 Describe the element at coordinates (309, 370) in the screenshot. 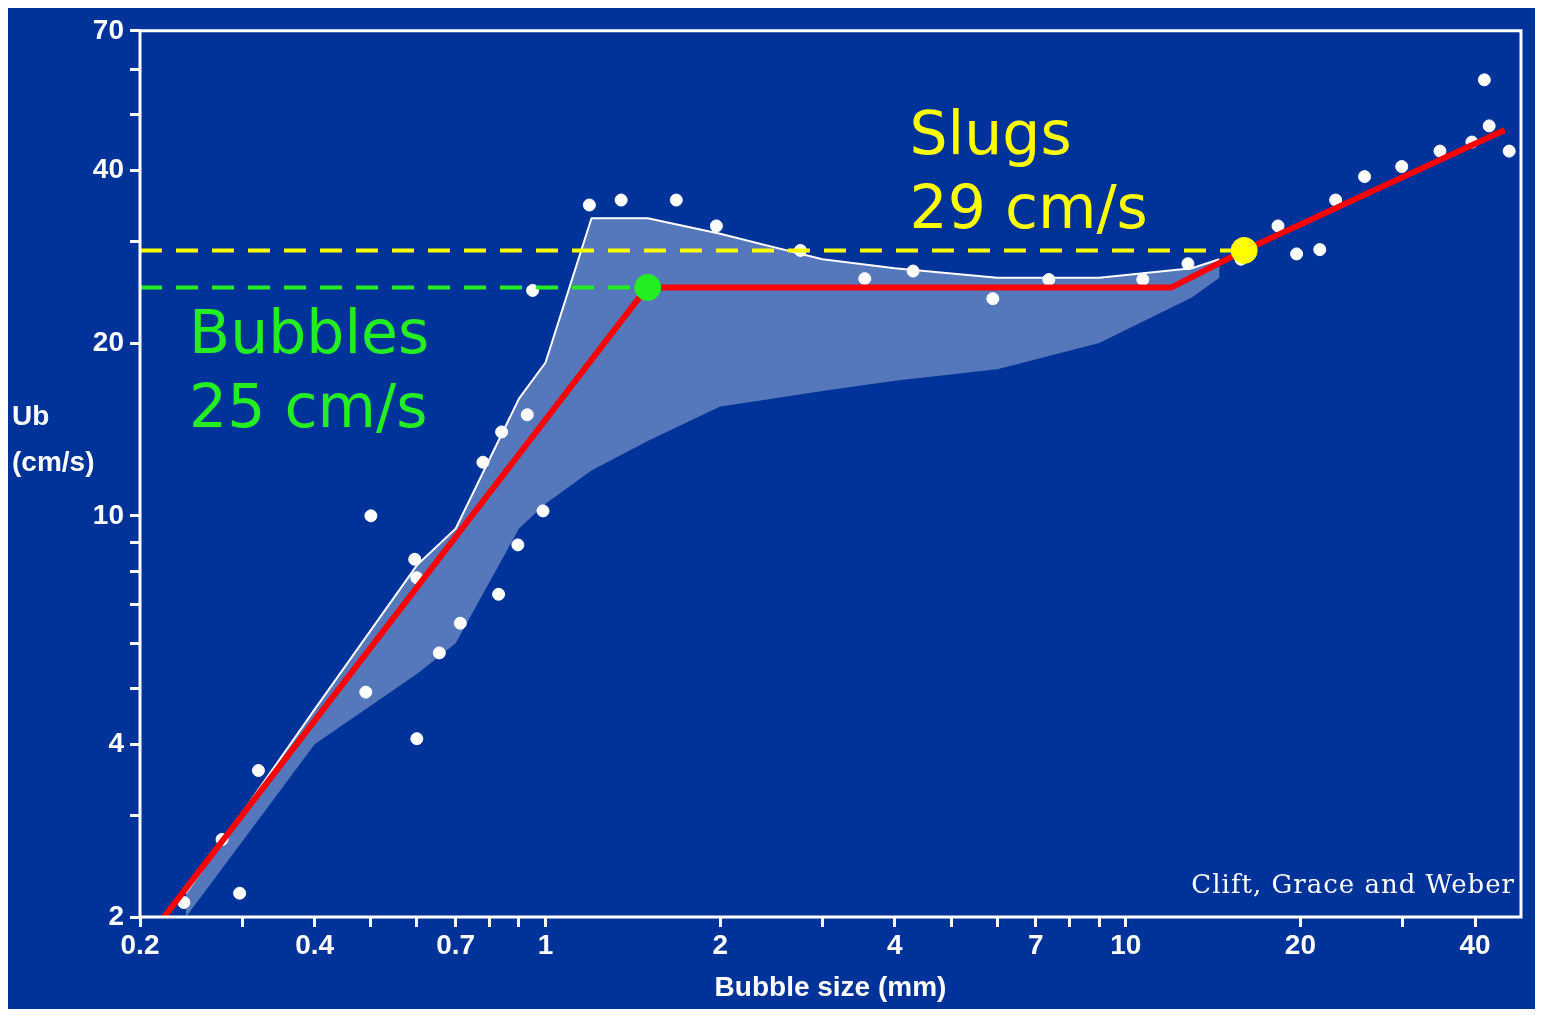

I see `annotation: Bubbles 25 cm/s` at that location.